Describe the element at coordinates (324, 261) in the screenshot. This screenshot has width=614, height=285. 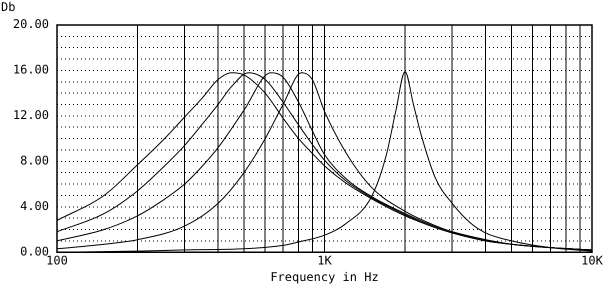
I see `x-tick-label: 1K` at that location.